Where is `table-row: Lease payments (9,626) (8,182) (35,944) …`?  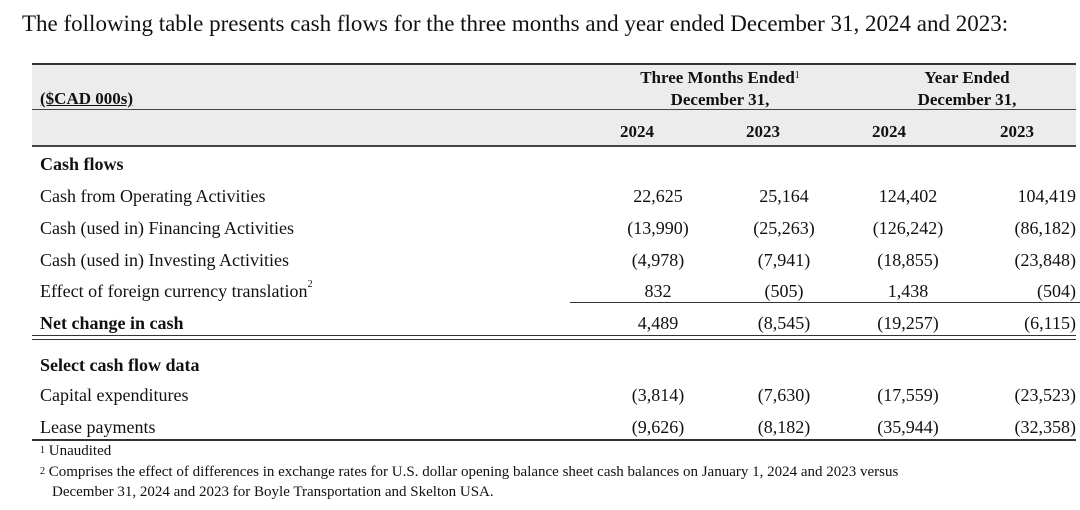
table-row: Lease payments (9,626) (8,182) (35,944) … is located at coordinates (558, 427).